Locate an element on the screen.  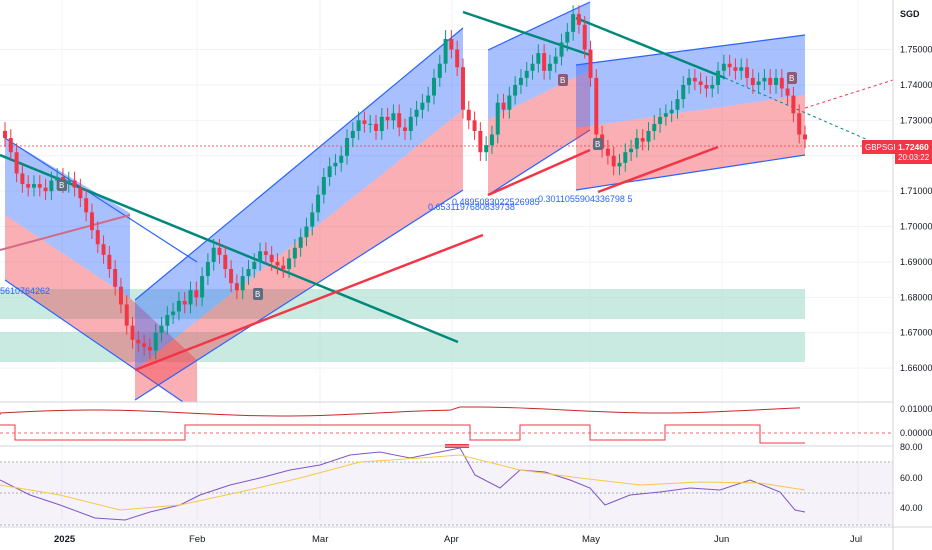
indicator-tick-label: 0.01000 is located at coordinates (916, 409).